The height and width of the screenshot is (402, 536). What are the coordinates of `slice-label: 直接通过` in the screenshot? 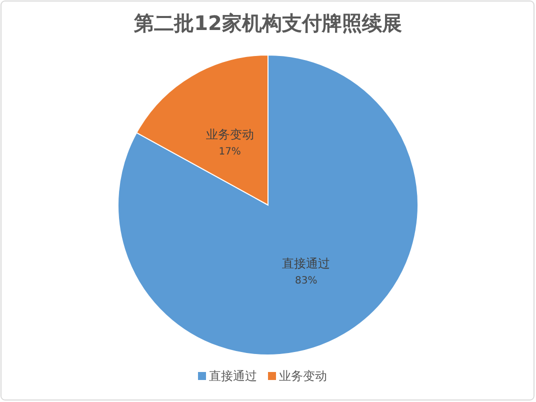 It's located at (306, 263).